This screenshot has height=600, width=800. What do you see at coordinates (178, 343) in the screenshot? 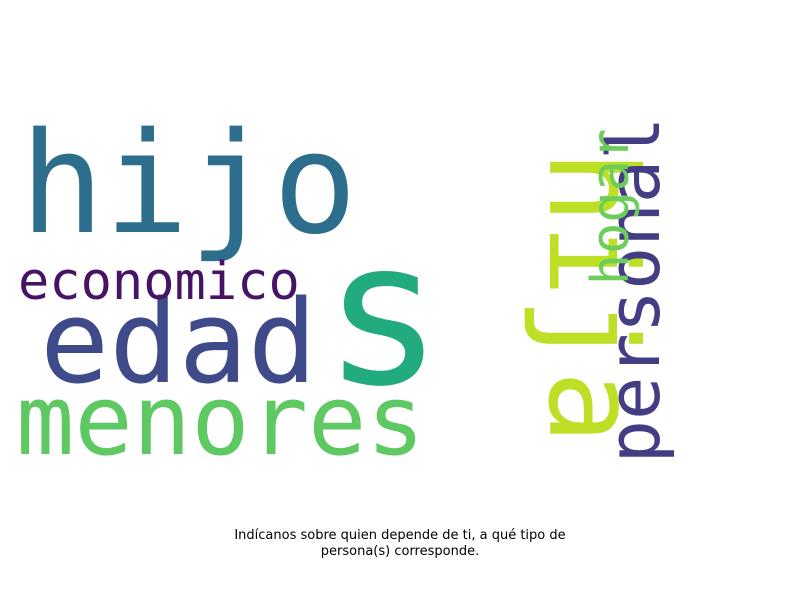
I see `word-edad: edad` at bounding box center [178, 343].